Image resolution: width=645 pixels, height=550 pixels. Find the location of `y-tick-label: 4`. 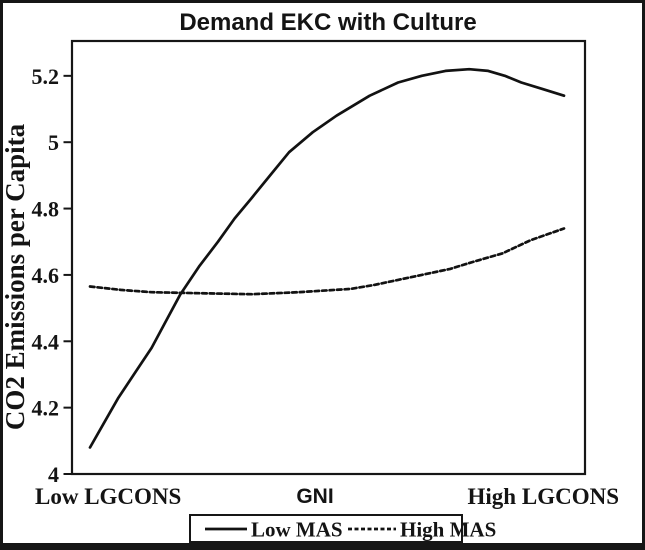

y-tick-label: 4 is located at coordinates (53, 474).